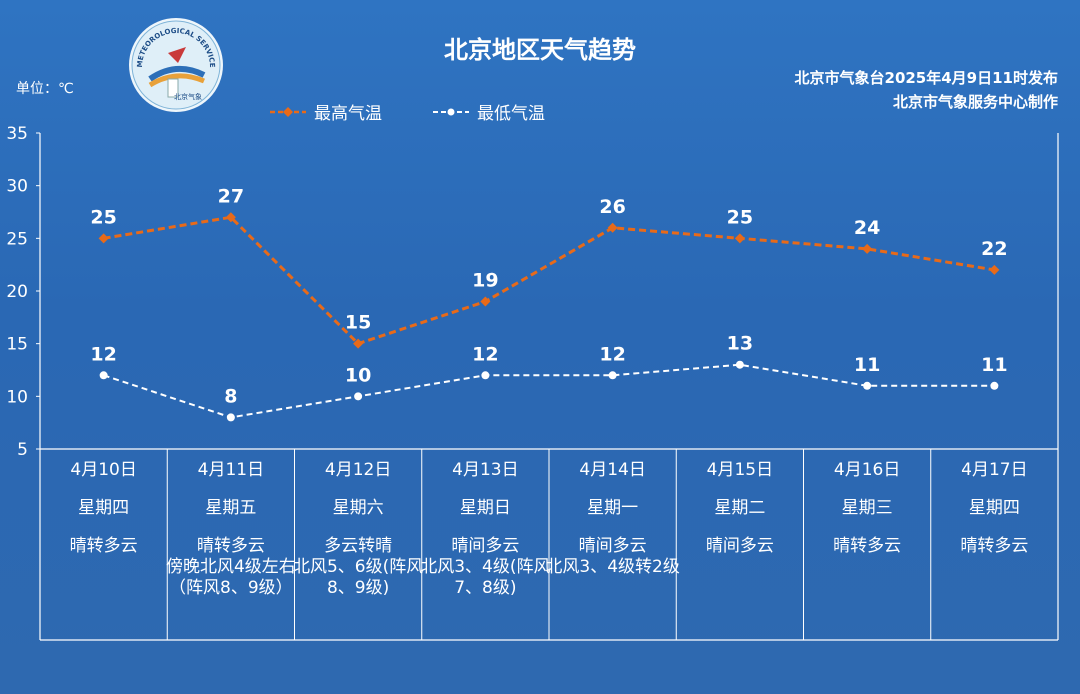  What do you see at coordinates (867, 228) in the screenshot?
I see `high-temp-label: 24` at bounding box center [867, 228].